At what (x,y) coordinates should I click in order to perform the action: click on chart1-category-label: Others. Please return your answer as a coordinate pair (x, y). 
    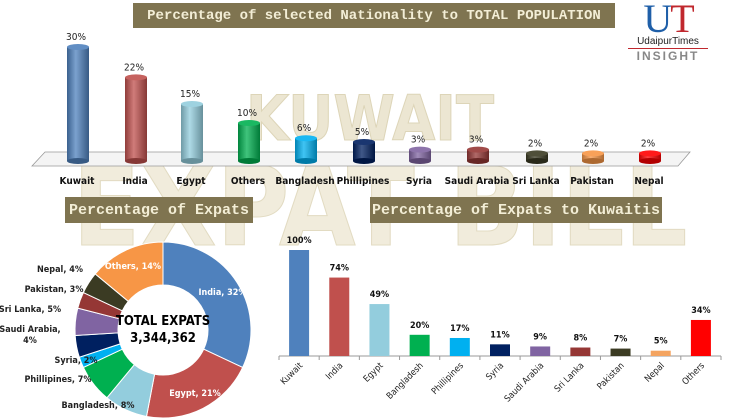
    Looking at the image, I should click on (248, 181).